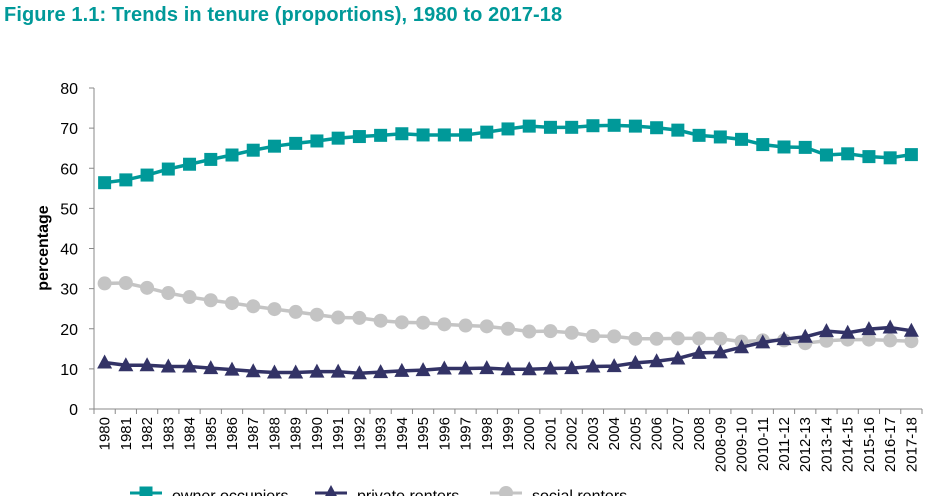  I want to click on legend-item-social-renters: social renters, so click(558, 491).